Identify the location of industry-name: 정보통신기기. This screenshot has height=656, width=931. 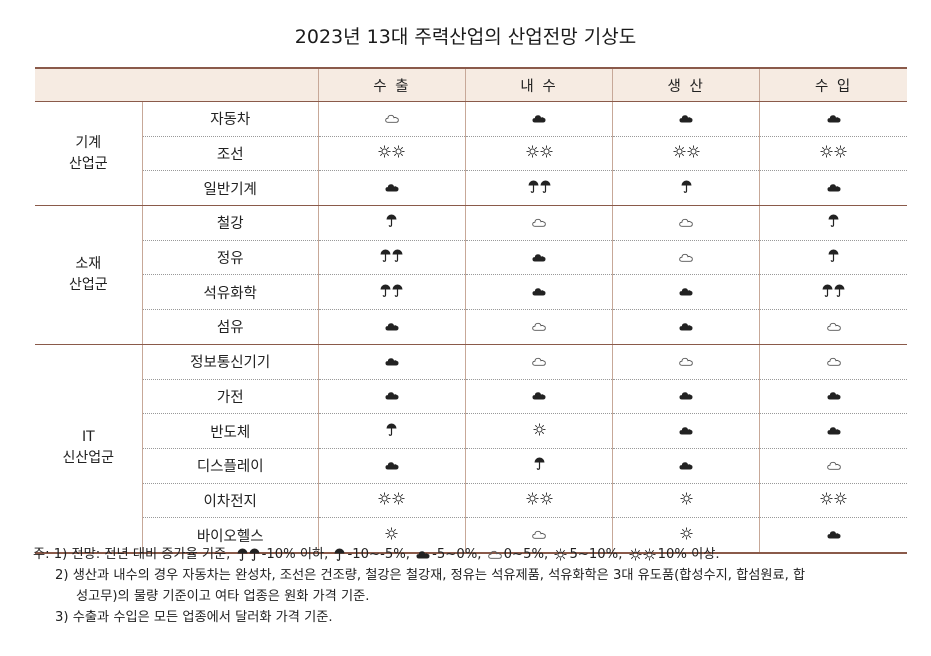
(230, 362).